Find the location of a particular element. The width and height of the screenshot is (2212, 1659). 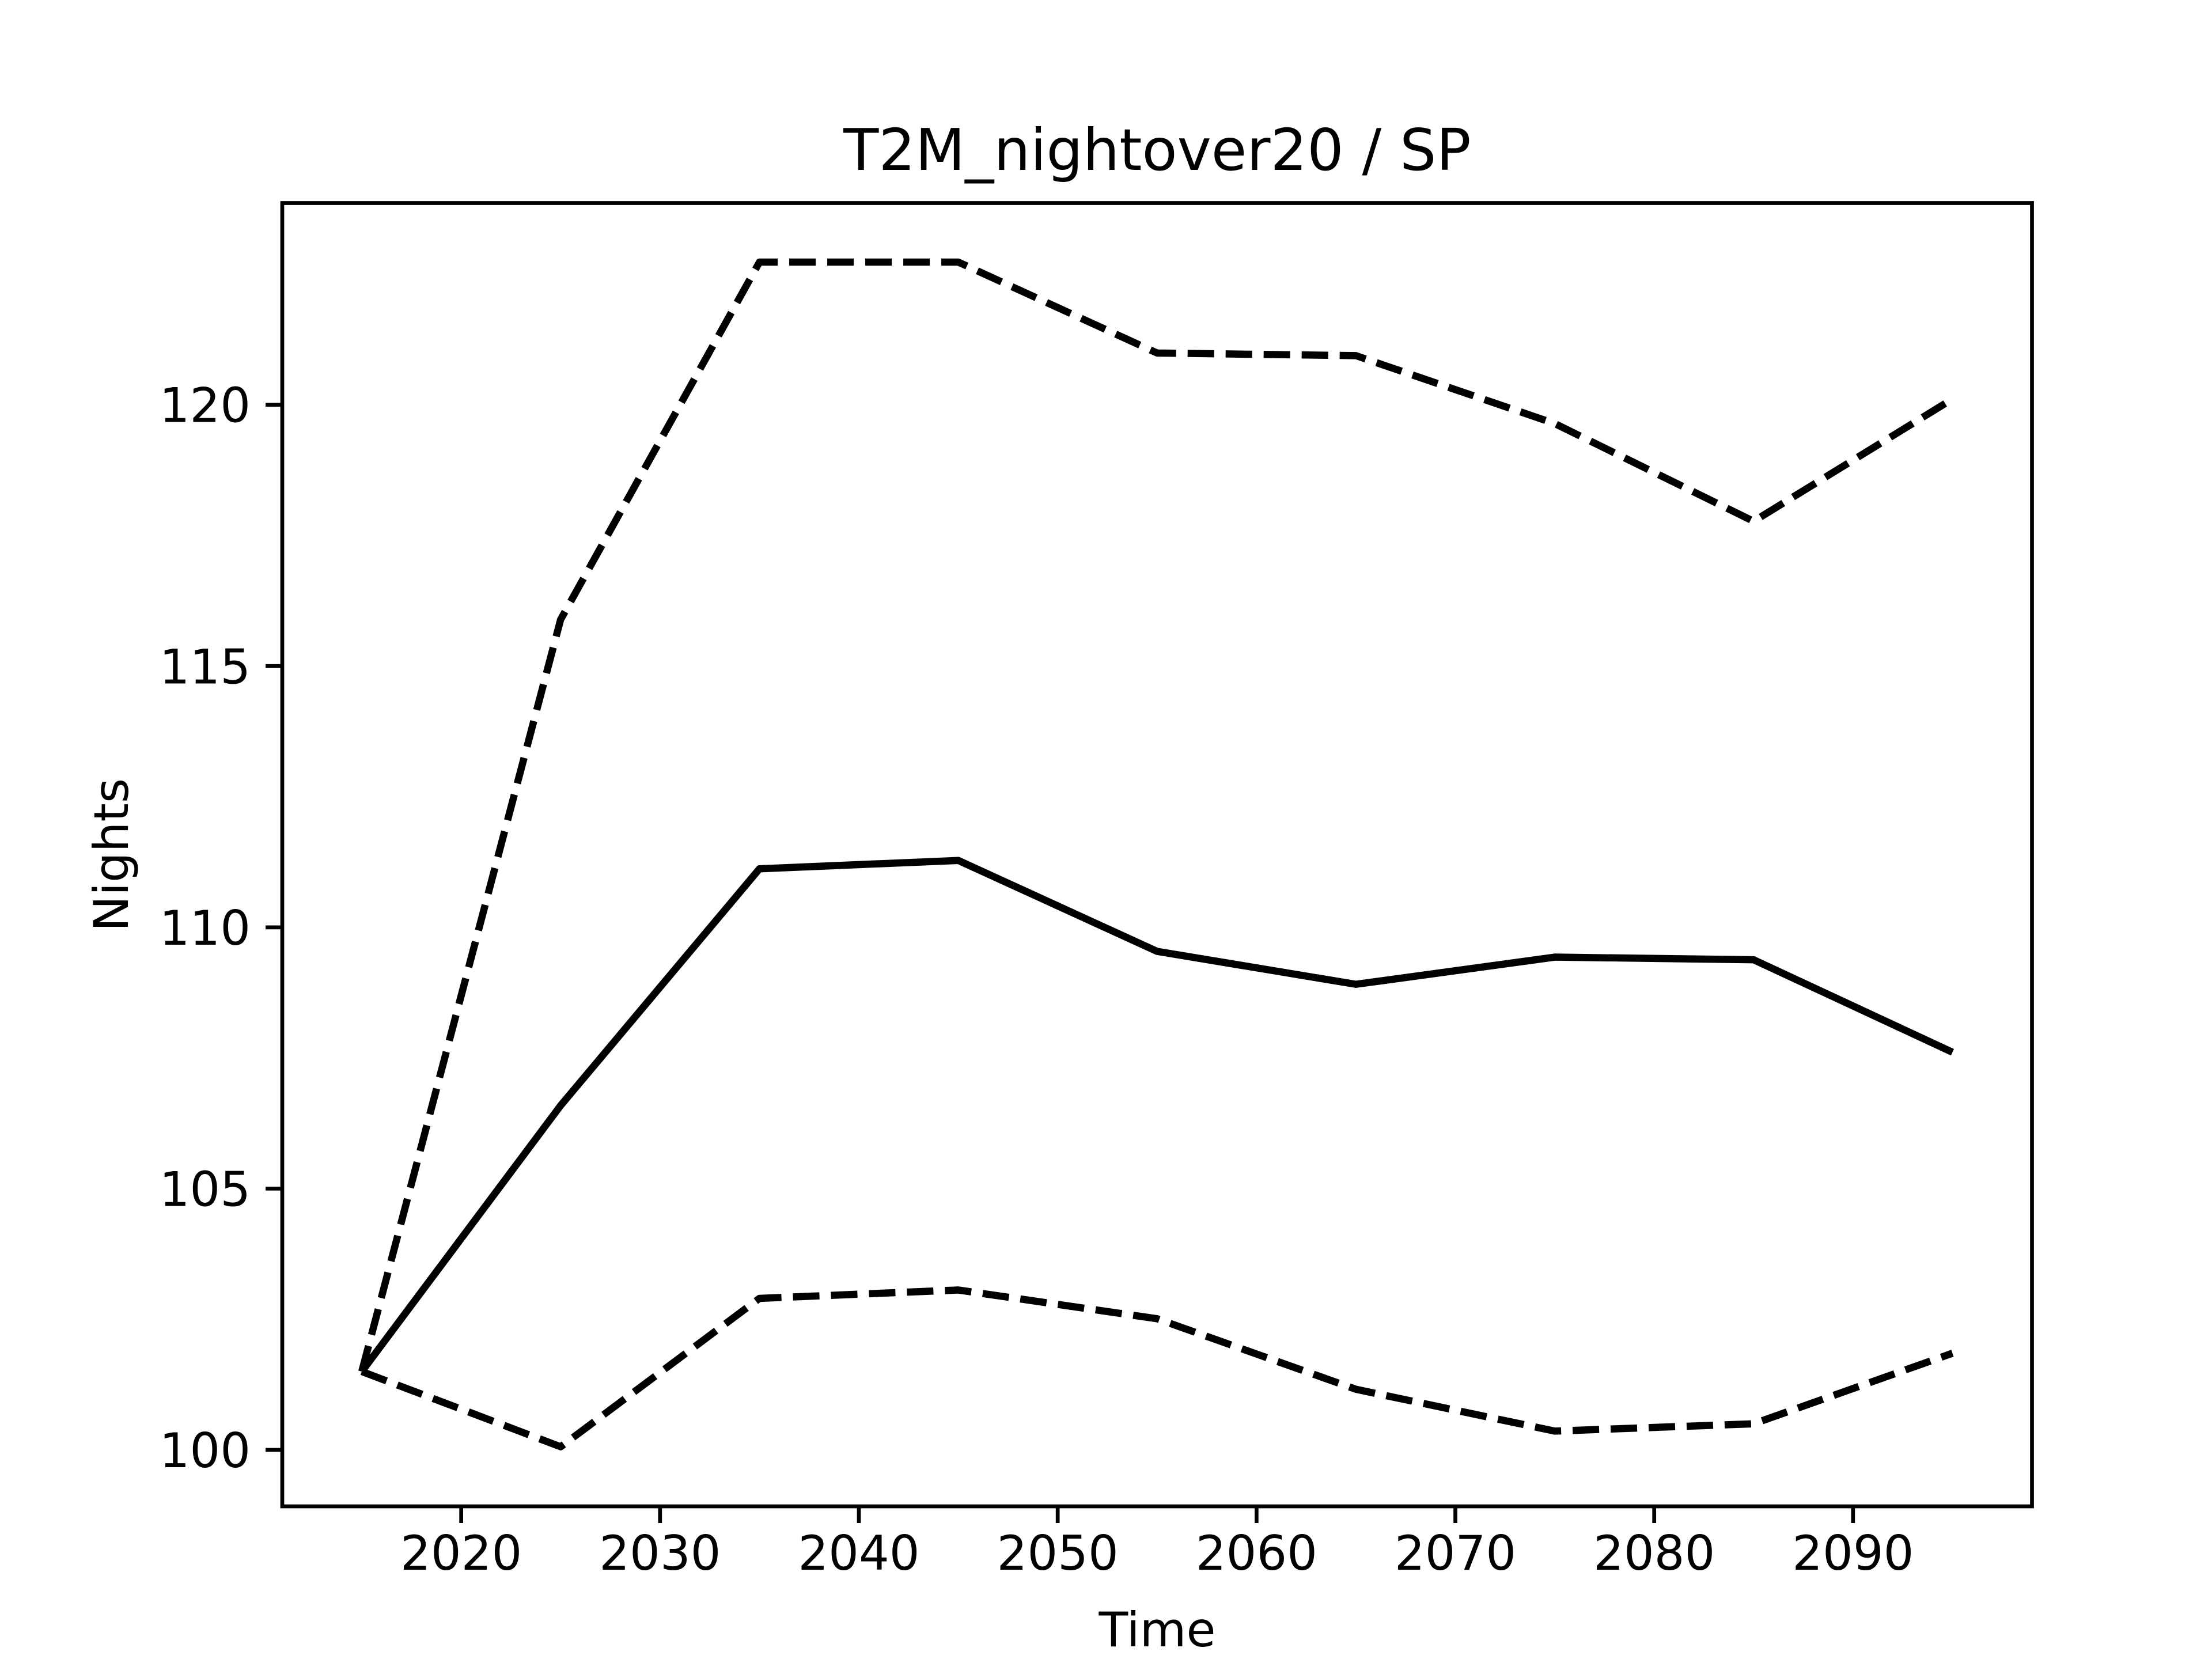

x-tick-label: 2020 is located at coordinates (461, 1553).